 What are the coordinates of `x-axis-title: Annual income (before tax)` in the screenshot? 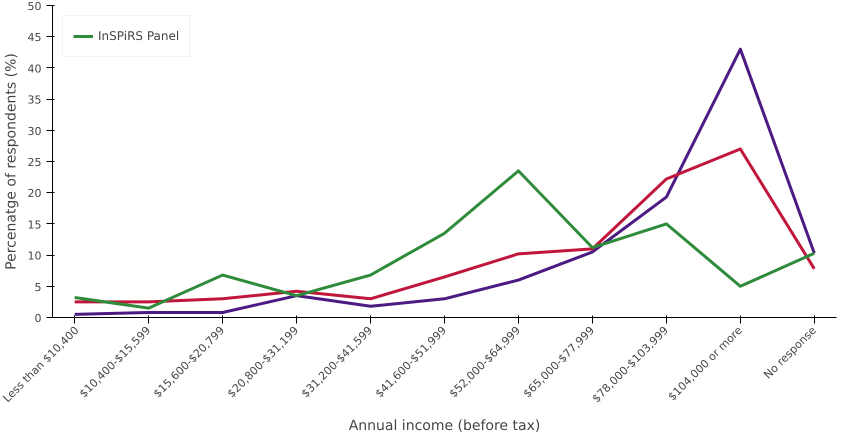 It's located at (444, 426).